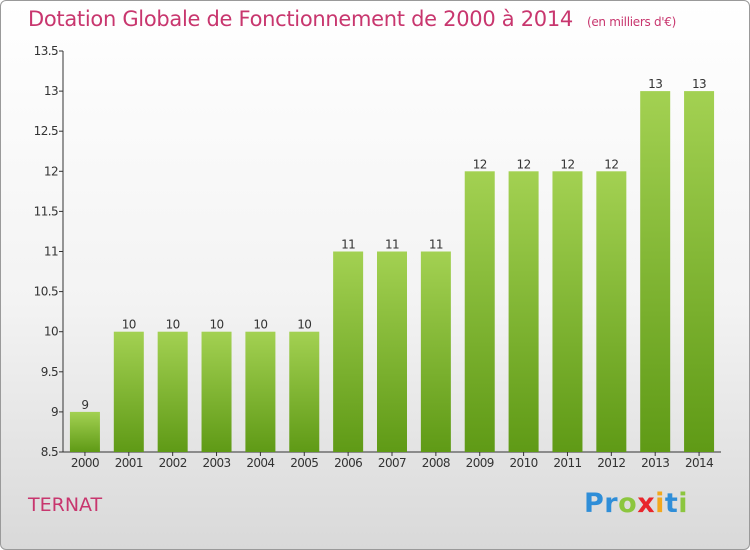 This screenshot has height=550, width=750. Describe the element at coordinates (65, 505) in the screenshot. I see `commune-name: TERNAT` at that location.